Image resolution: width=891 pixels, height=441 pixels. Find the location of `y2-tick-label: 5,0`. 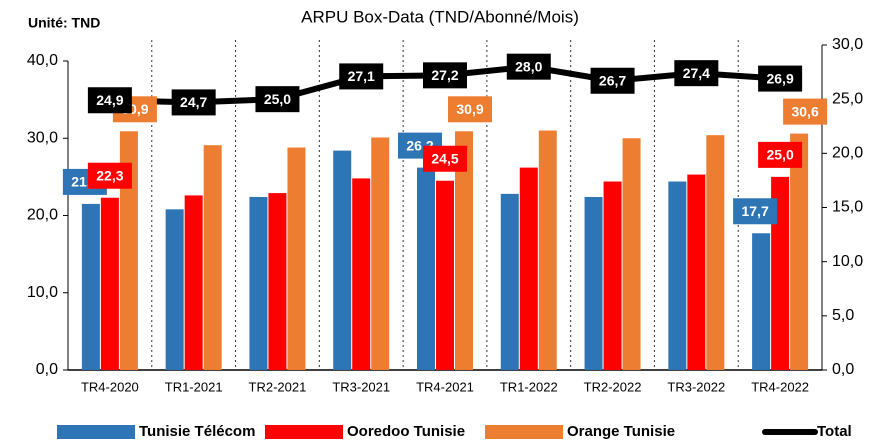

y2-tick-label: 5,0 is located at coordinates (843, 315).